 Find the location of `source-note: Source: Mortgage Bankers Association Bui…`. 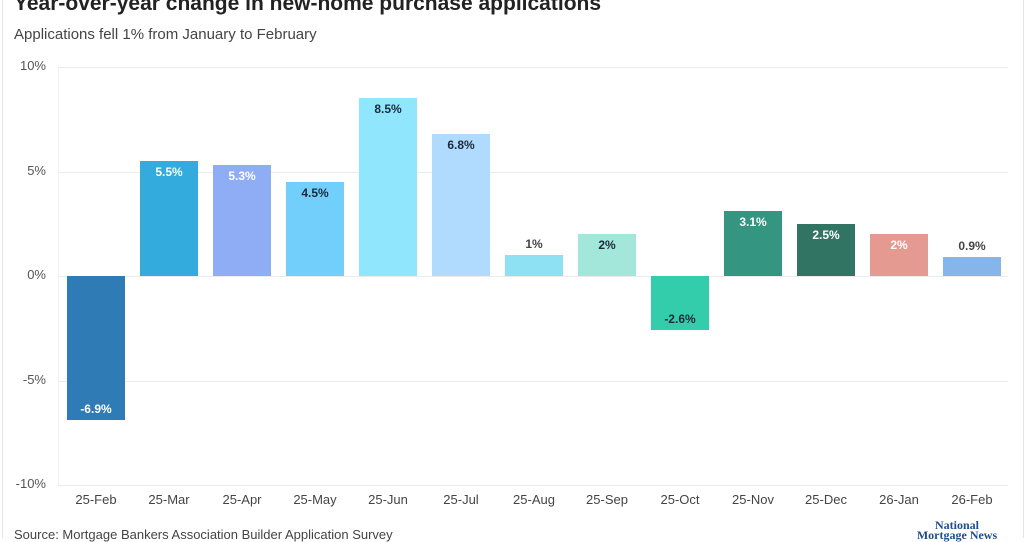

source-note: Source: Mortgage Bankers Association Bui… is located at coordinates (203, 534).